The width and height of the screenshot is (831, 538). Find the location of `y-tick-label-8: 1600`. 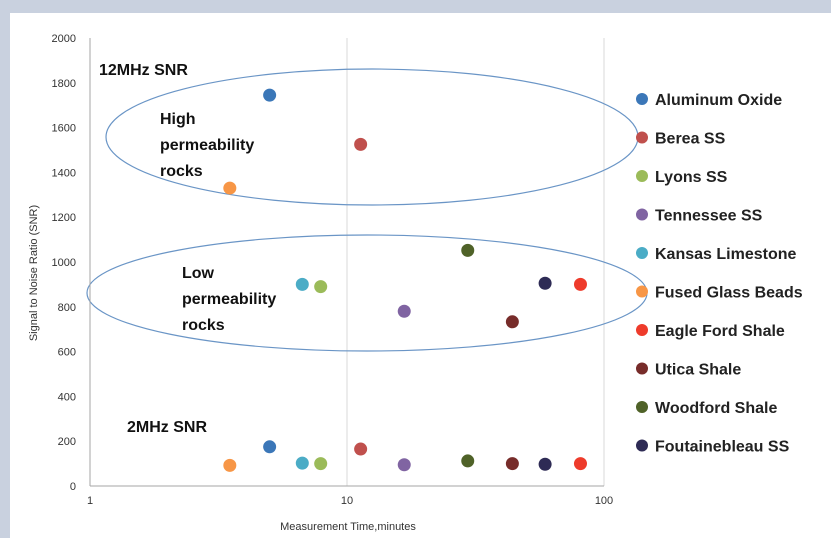

y-tick-label-8: 1600 is located at coordinates (64, 129).